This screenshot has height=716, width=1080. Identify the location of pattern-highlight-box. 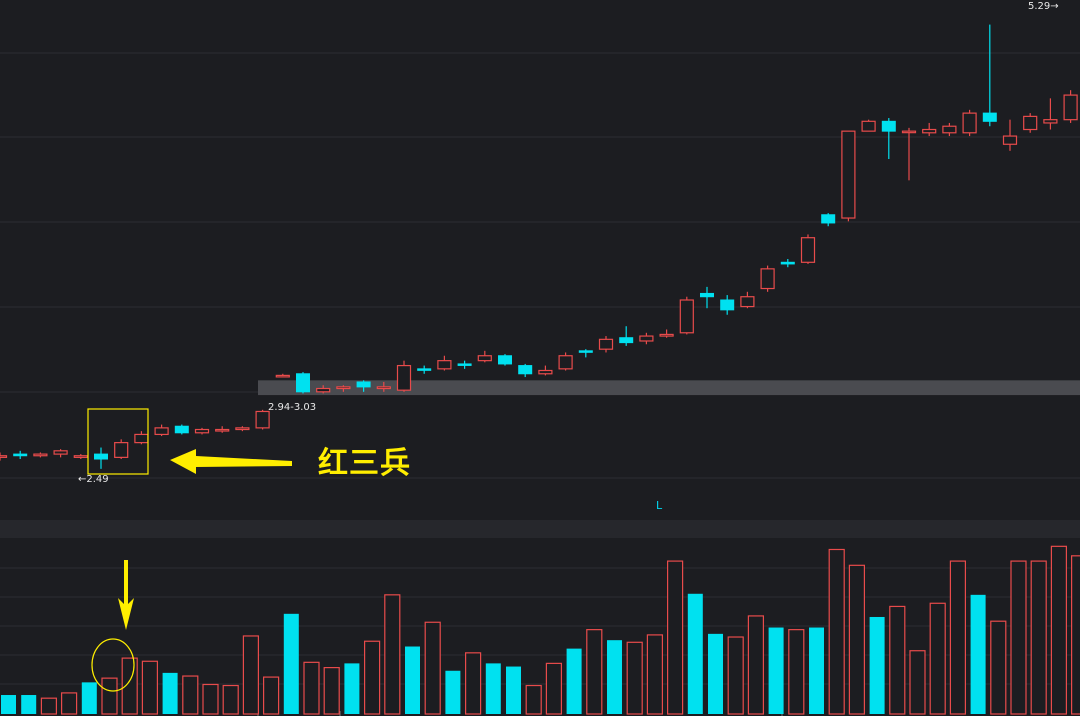
(118, 441).